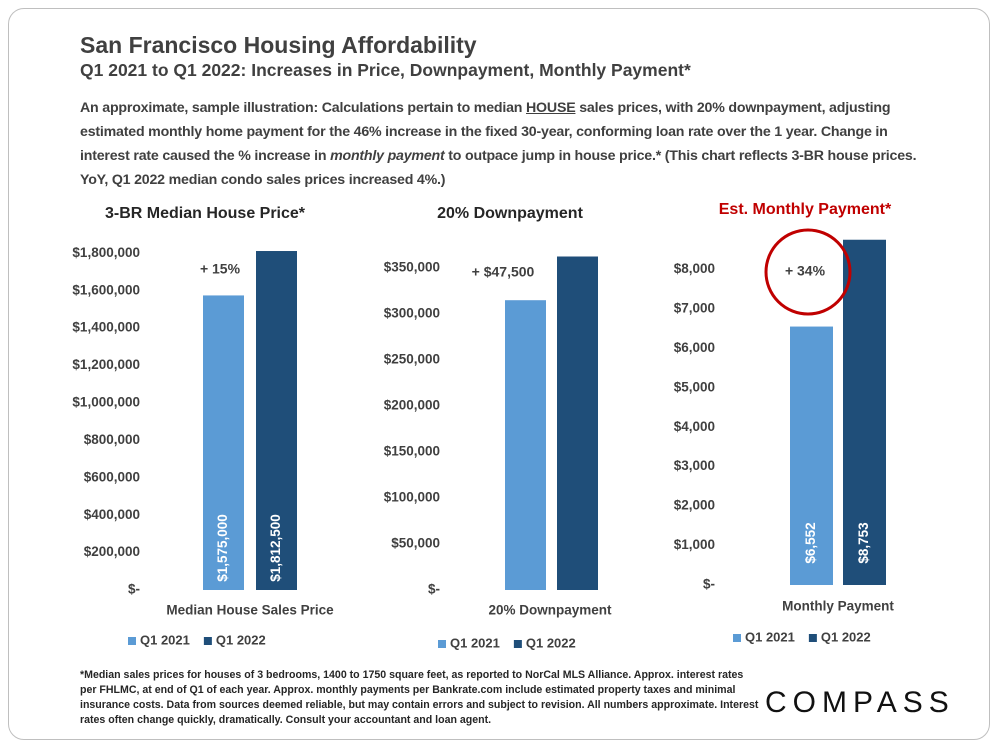 The image size is (1000, 750). What do you see at coordinates (278, 45) in the screenshot?
I see `title: San Francisco Housing Affordability` at bounding box center [278, 45].